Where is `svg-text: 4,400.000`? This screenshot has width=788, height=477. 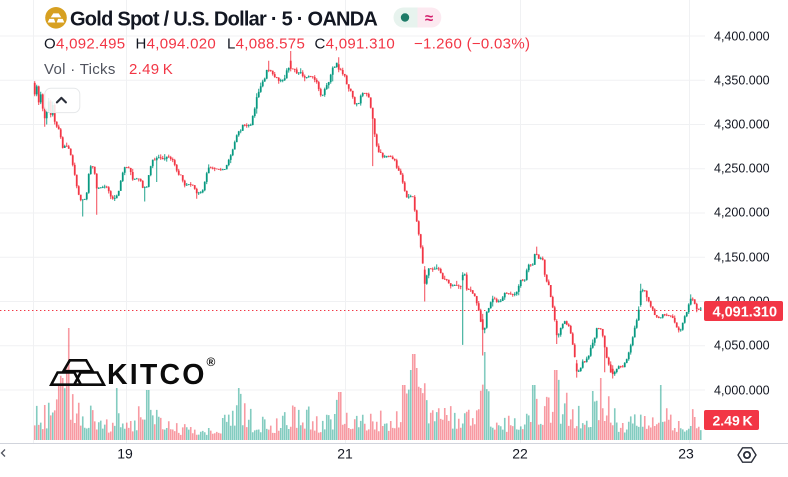
svg-text: 4,400.000 is located at coordinates (742, 37).